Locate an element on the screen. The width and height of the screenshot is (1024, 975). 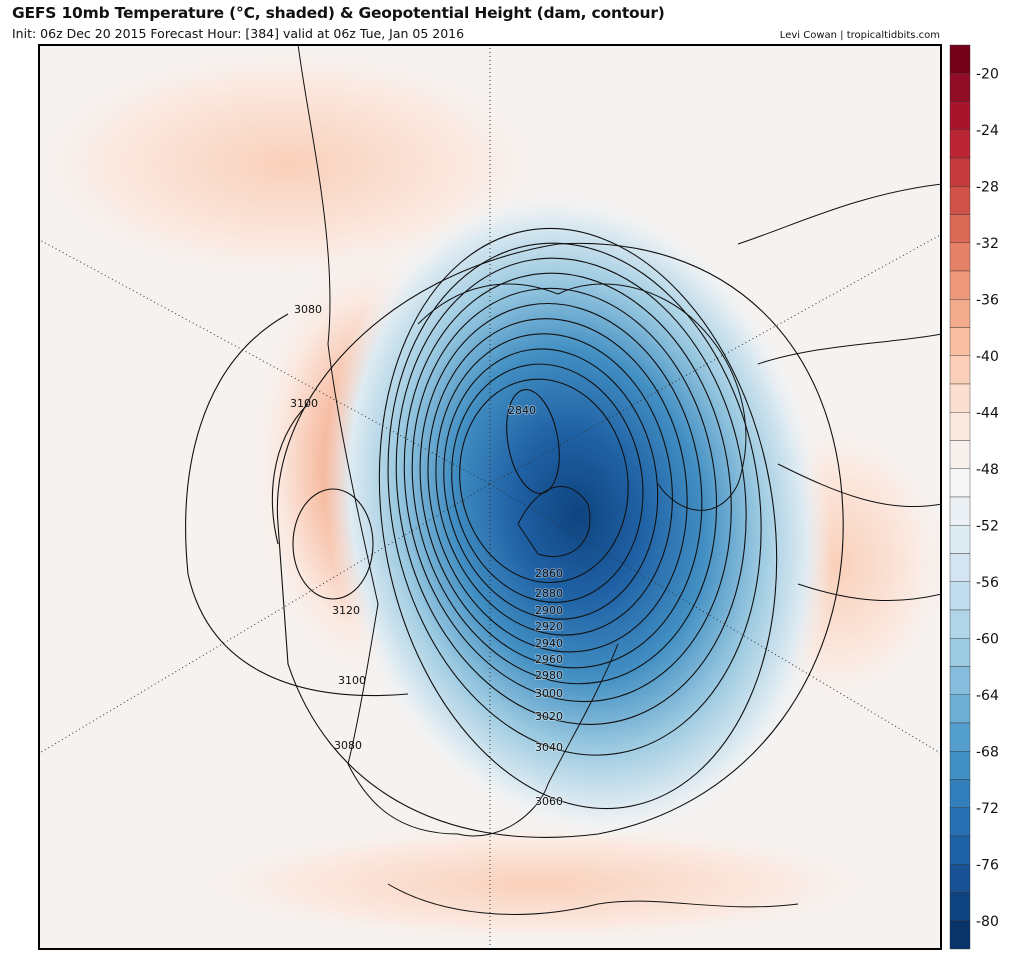
colorbar-tick-label: -64 is located at coordinates (987, 696).